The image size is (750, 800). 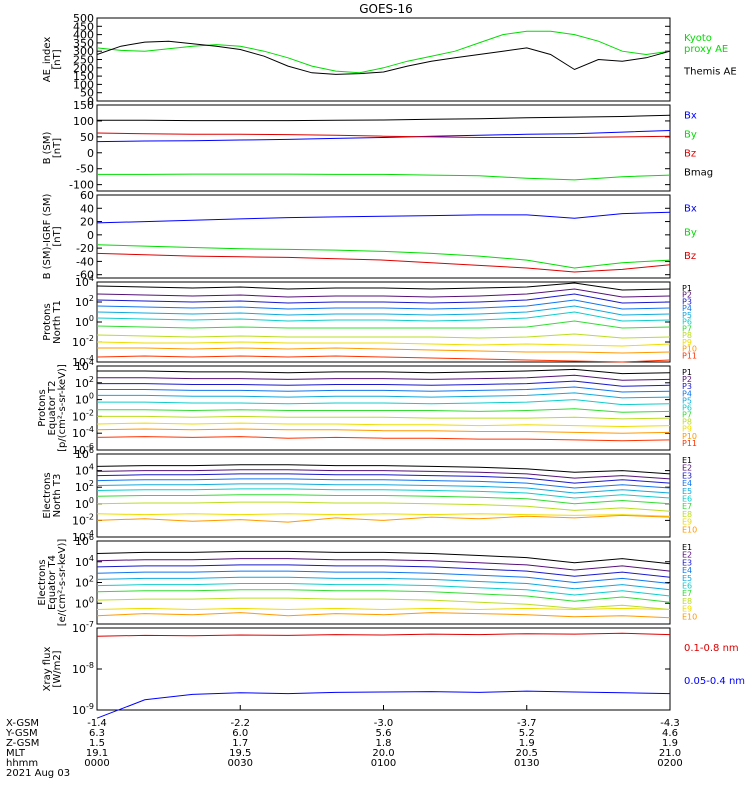 What do you see at coordinates (83, 709) in the screenshot?
I see `y-tick-label: 10-9` at bounding box center [83, 709].